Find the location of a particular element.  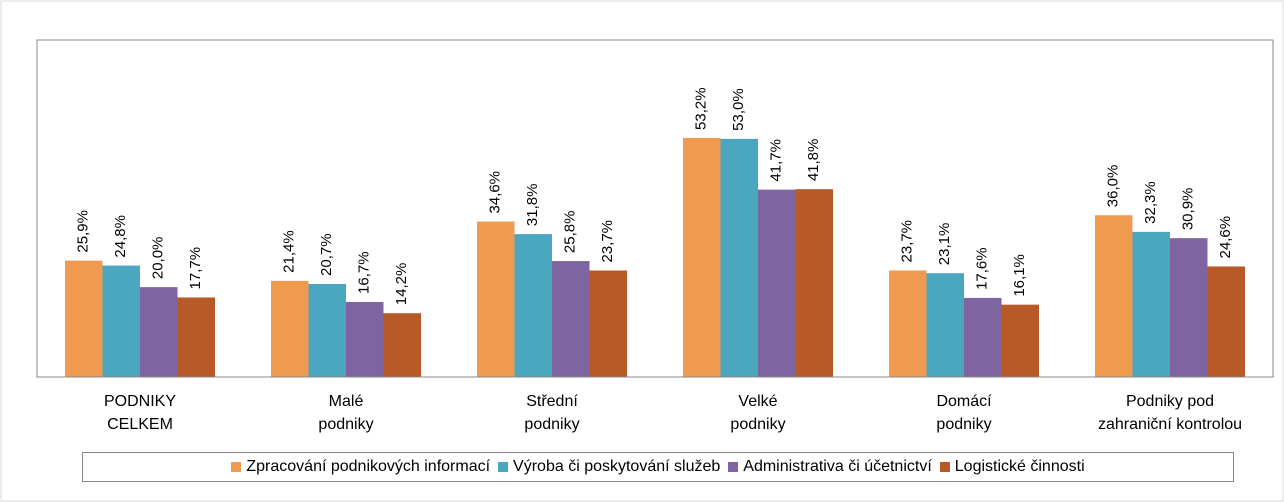

value-label: 41,8% is located at coordinates (813, 160).